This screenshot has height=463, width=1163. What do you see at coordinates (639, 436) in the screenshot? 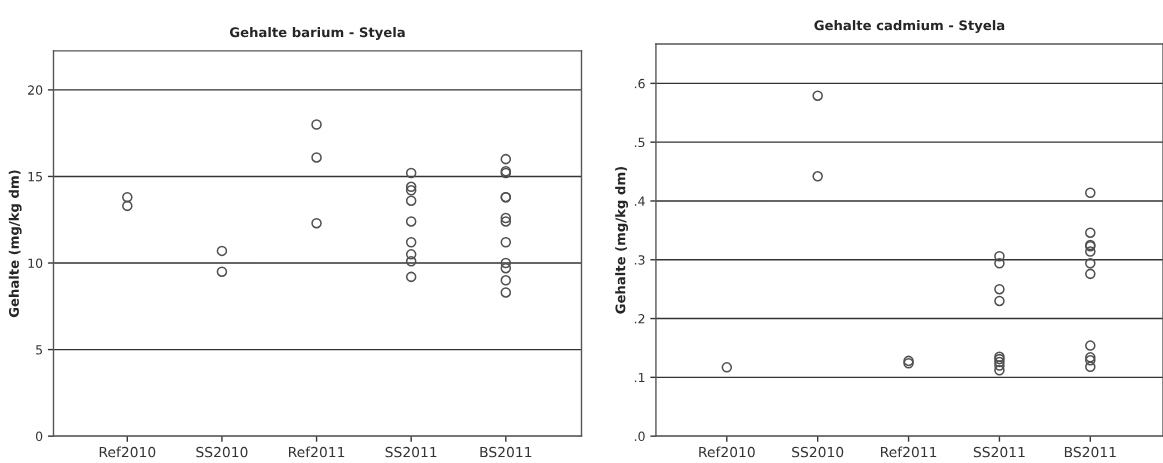
I see `y-tick-label: .0` at bounding box center [639, 436].